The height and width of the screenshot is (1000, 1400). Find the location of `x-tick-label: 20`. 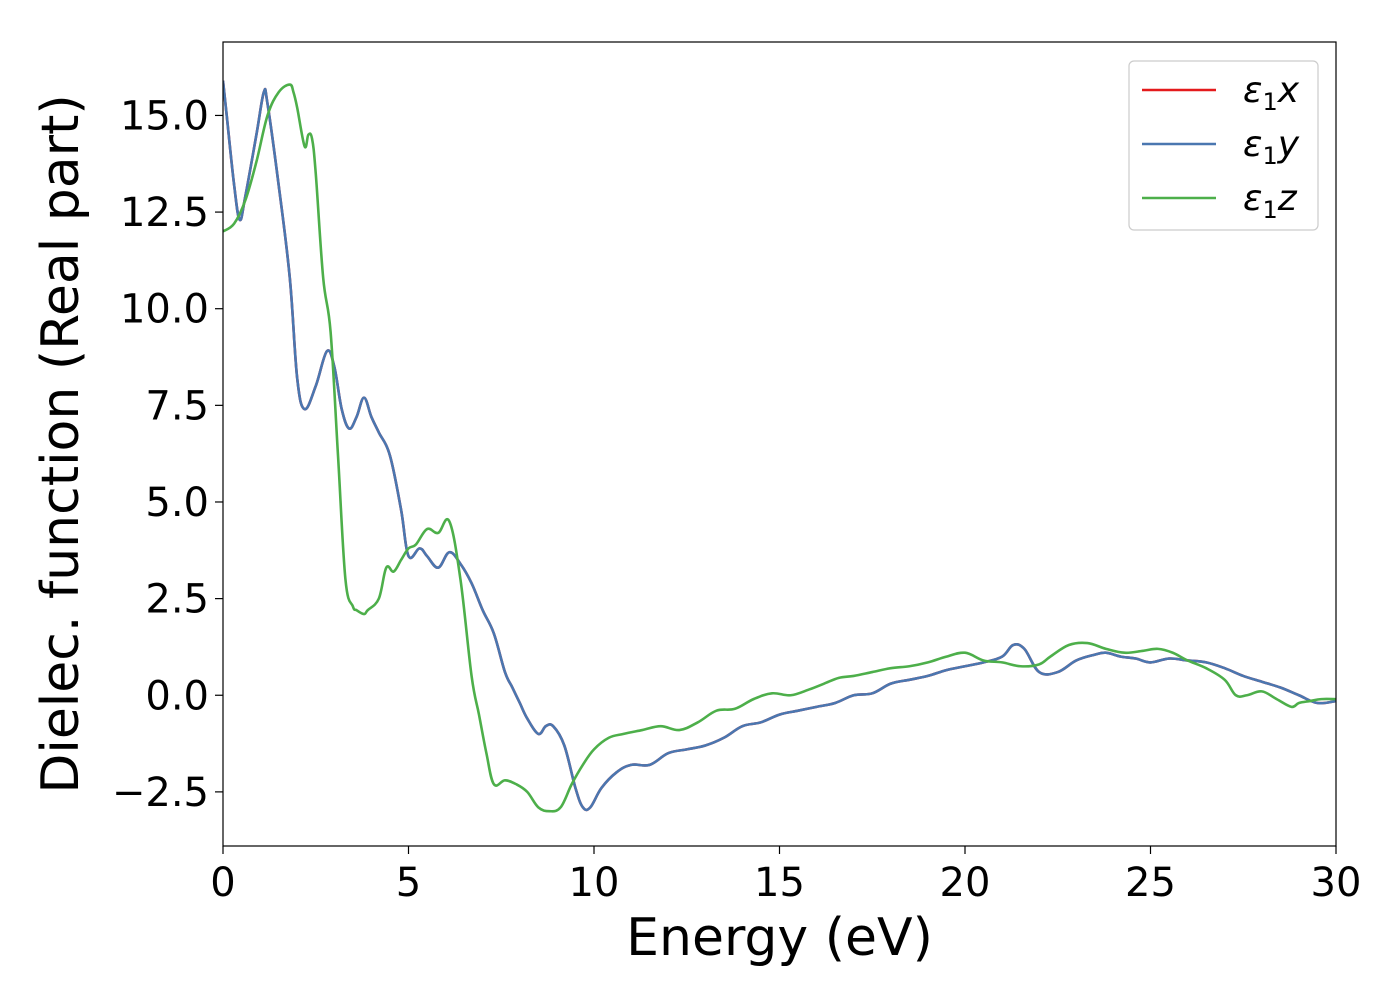

x-tick-label: 20 is located at coordinates (965, 883).